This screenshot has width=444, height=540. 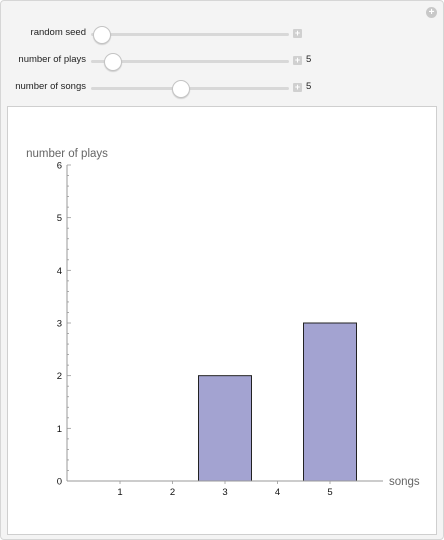 I want to click on y-tick-label: 3, so click(x=59, y=324).